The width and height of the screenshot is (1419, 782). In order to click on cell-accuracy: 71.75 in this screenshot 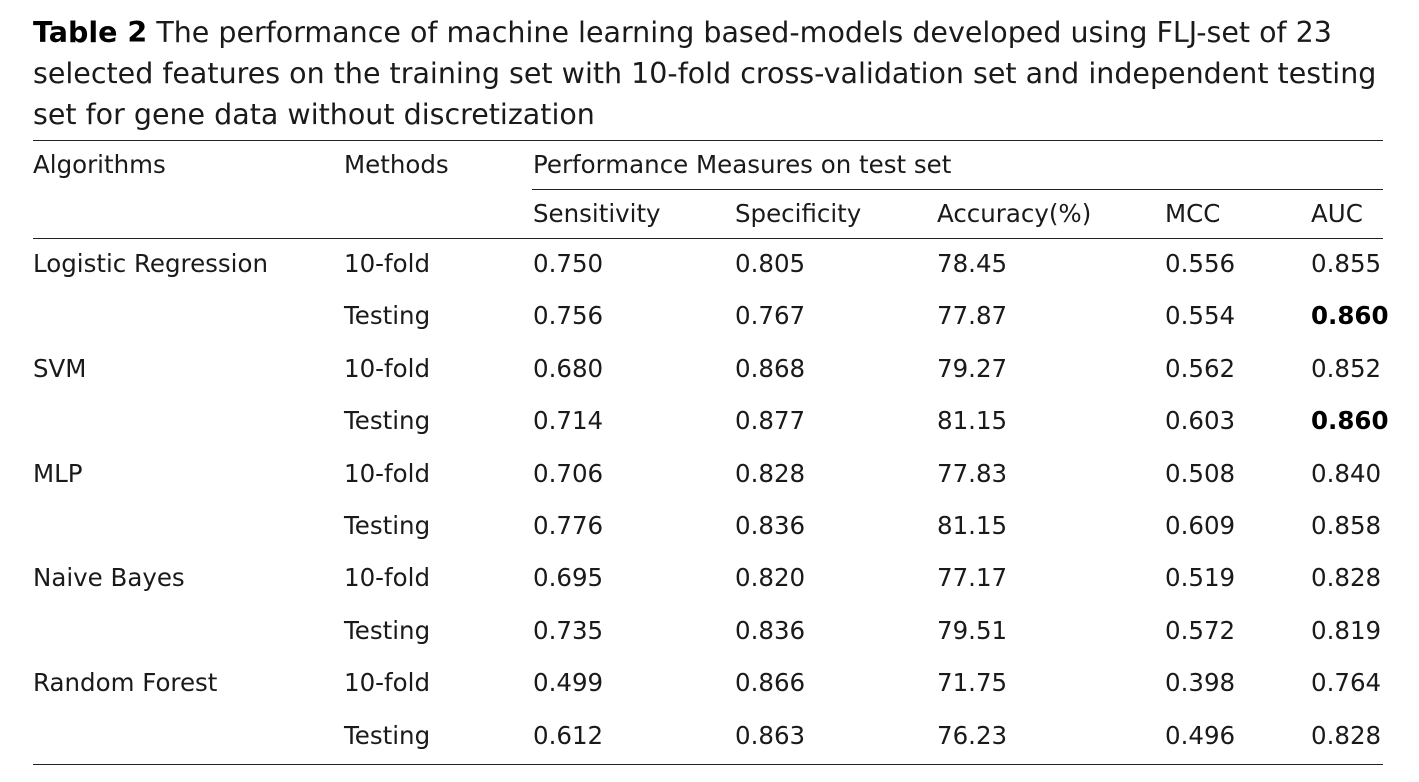, I will do `click(972, 682)`.